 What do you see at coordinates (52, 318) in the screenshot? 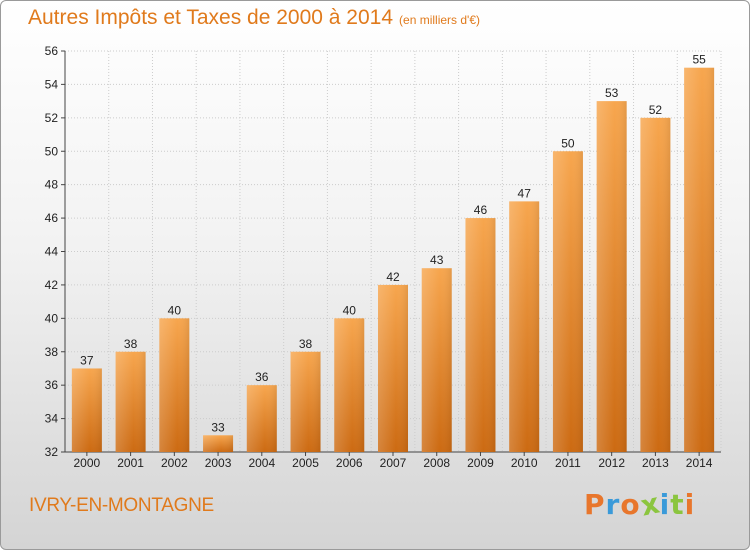
I see `y-tick-label: 40` at bounding box center [52, 318].